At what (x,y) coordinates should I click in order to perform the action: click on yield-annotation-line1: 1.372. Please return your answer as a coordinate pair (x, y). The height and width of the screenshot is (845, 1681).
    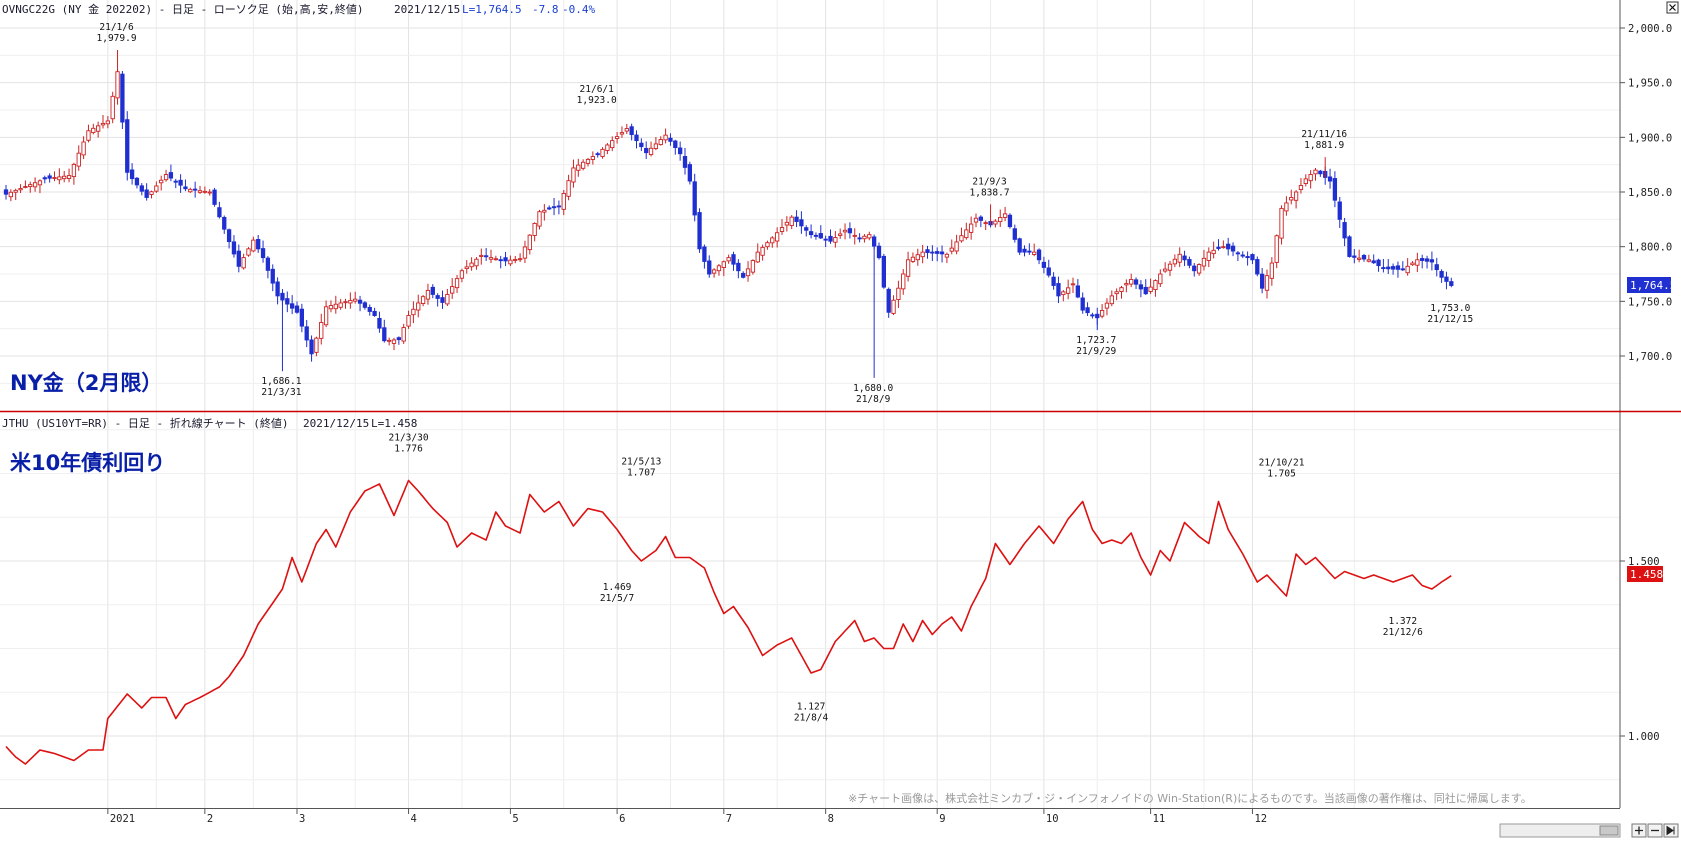
    Looking at the image, I should click on (1402, 621).